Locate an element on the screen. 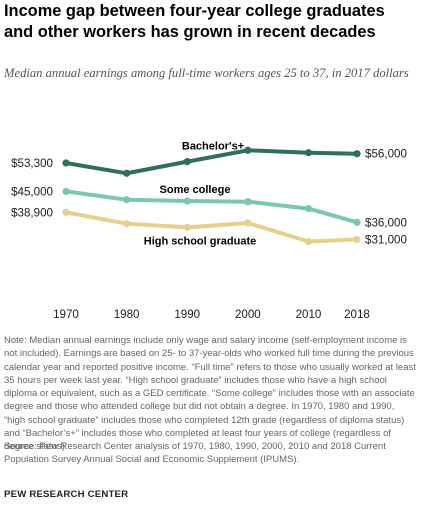 The image size is (421, 518). series-name-label: High school graduate is located at coordinates (200, 241).